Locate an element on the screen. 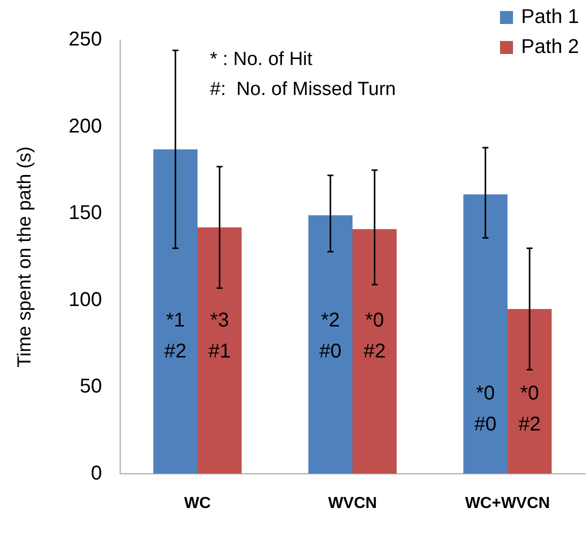 The height and width of the screenshot is (543, 587). x-tick-label: WC+WVCN is located at coordinates (507, 503).